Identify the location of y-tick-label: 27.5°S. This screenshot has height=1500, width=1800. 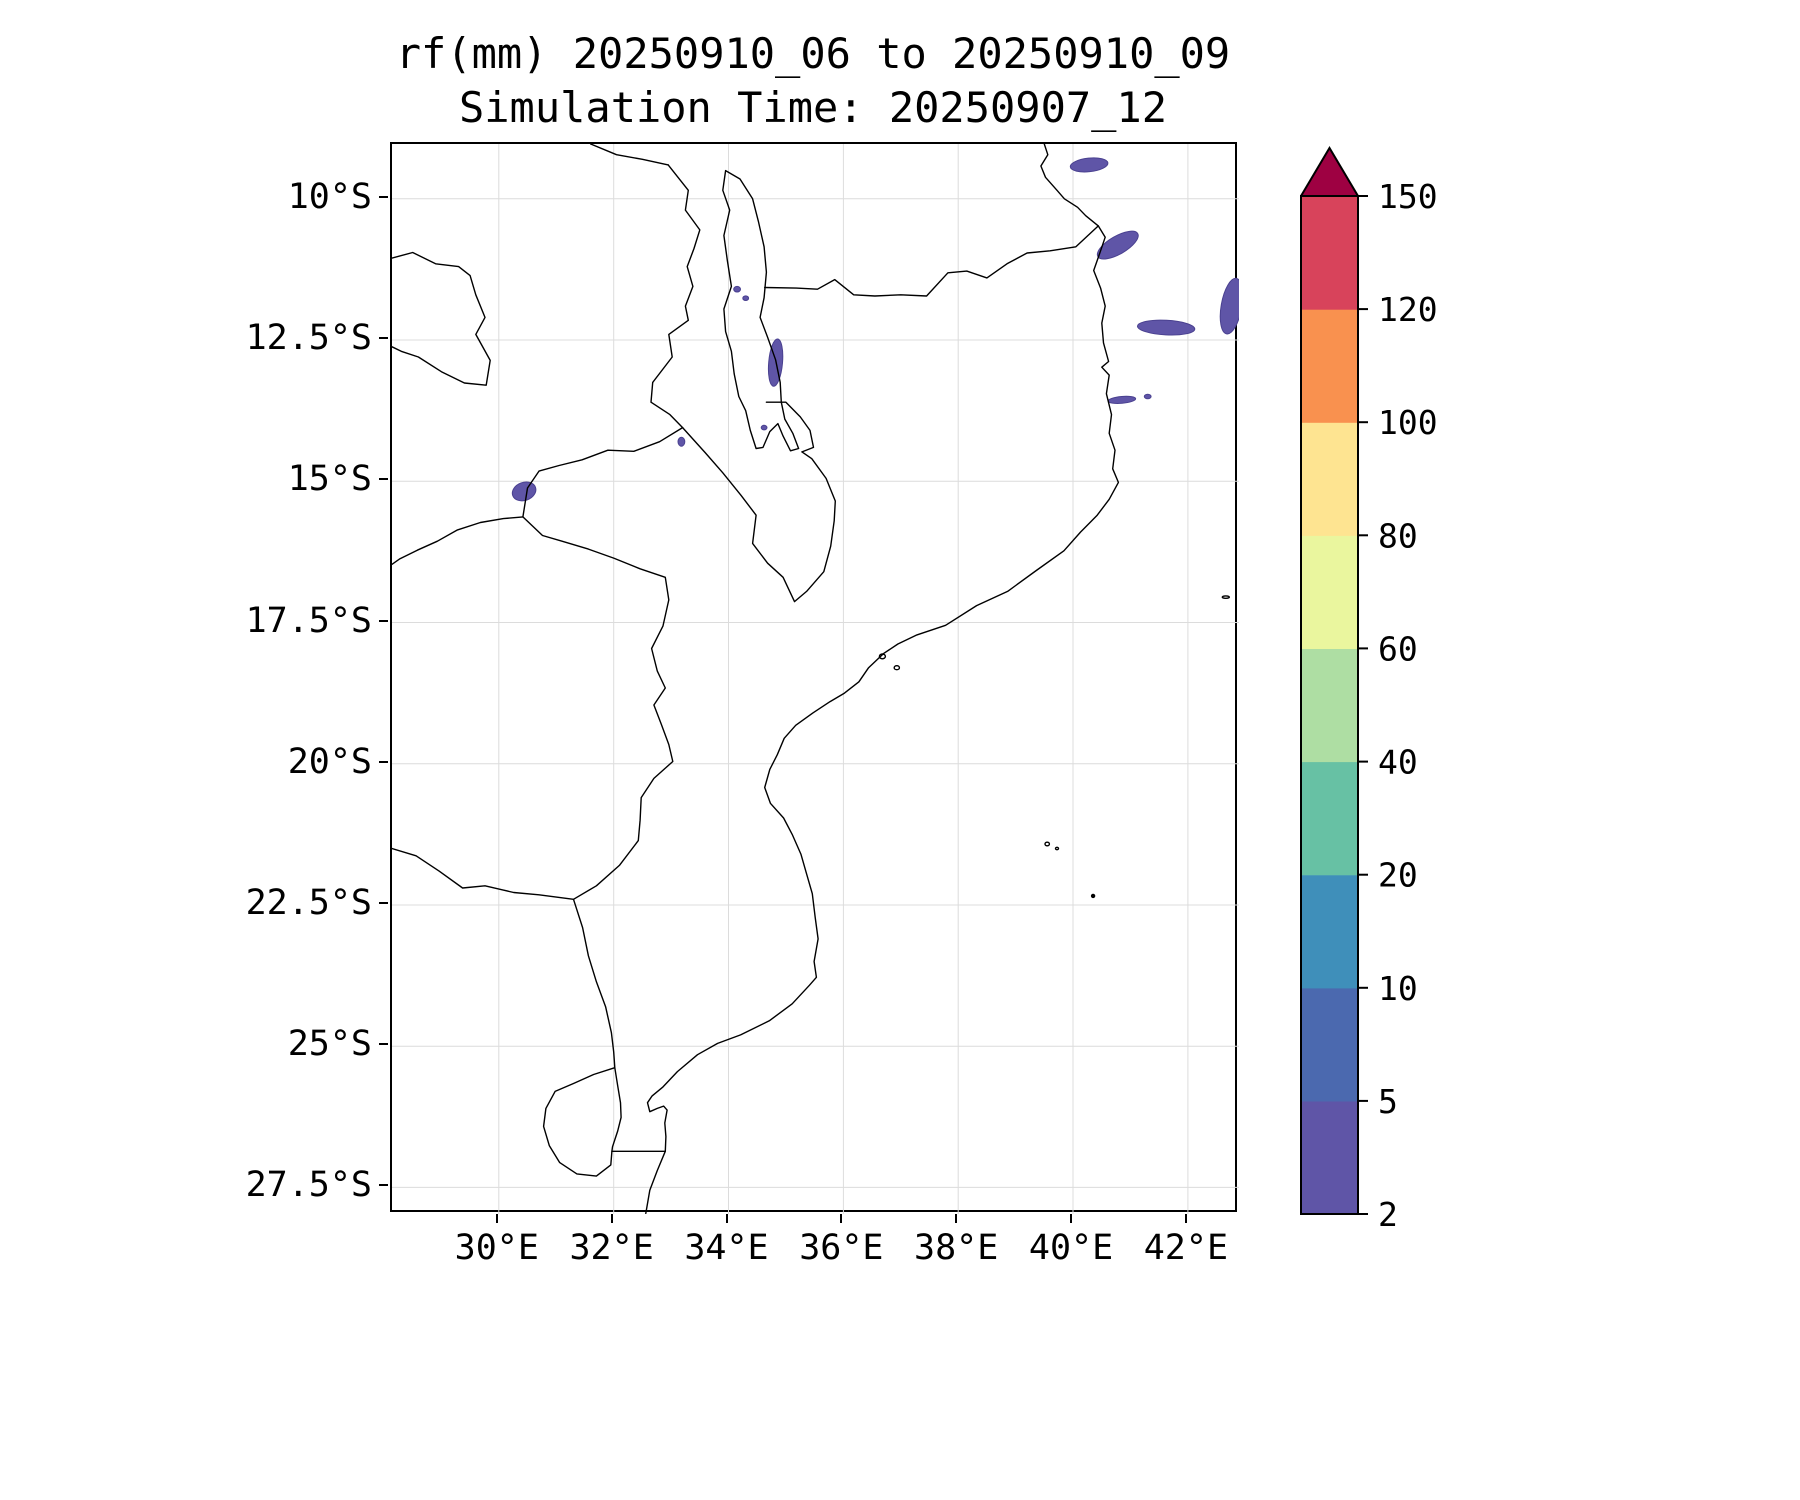
(308, 1185).